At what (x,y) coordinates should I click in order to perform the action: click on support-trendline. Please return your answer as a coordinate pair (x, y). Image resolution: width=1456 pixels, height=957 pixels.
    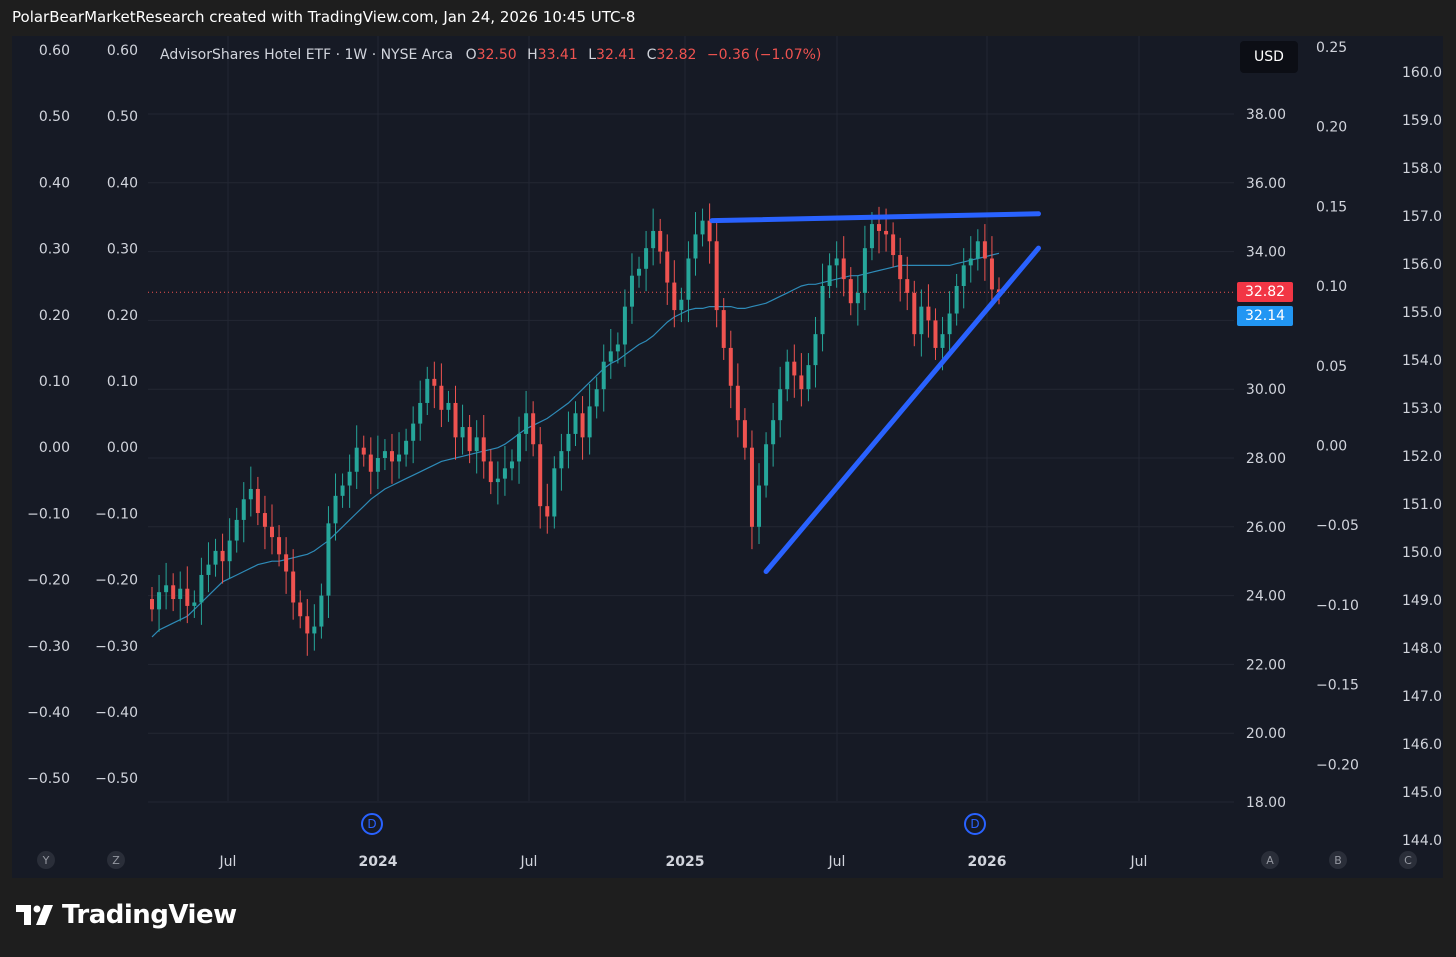
    Looking at the image, I should click on (902, 410).